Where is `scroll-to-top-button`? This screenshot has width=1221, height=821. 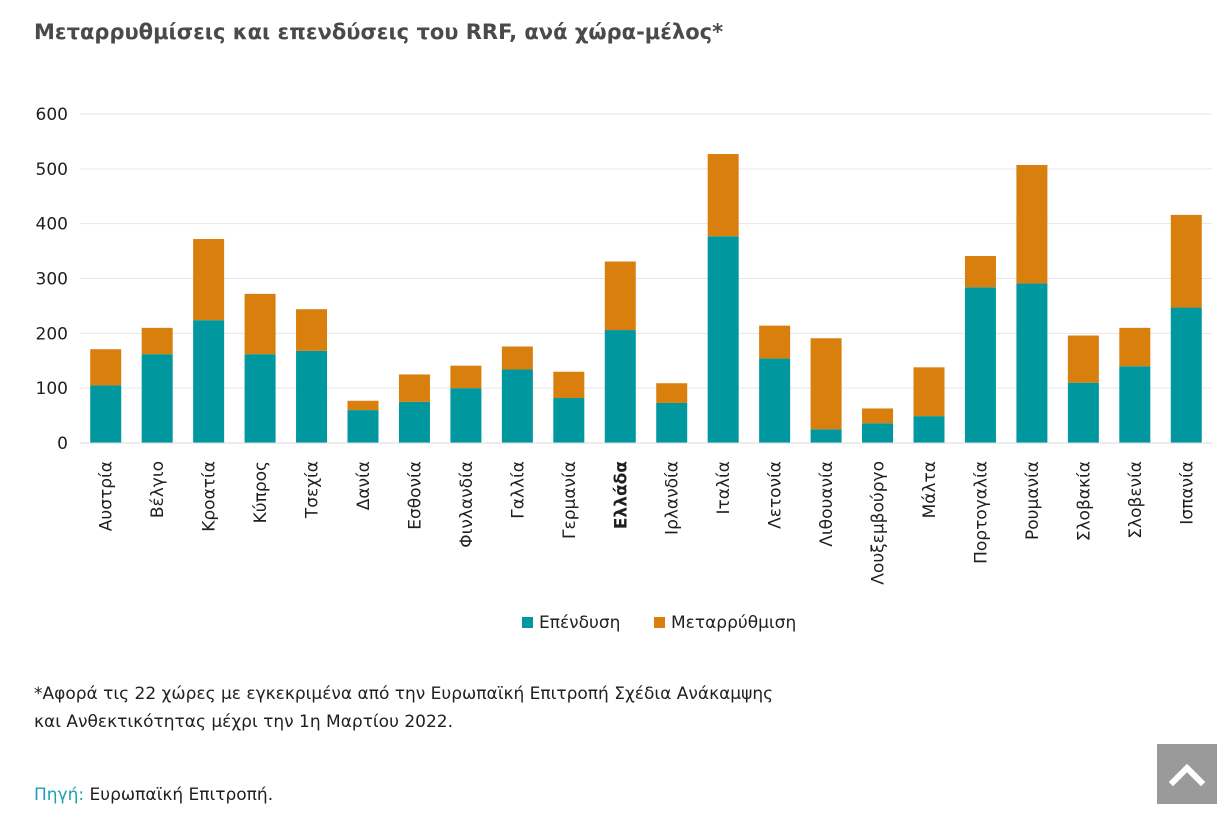
scroll-to-top-button is located at coordinates (1187, 774).